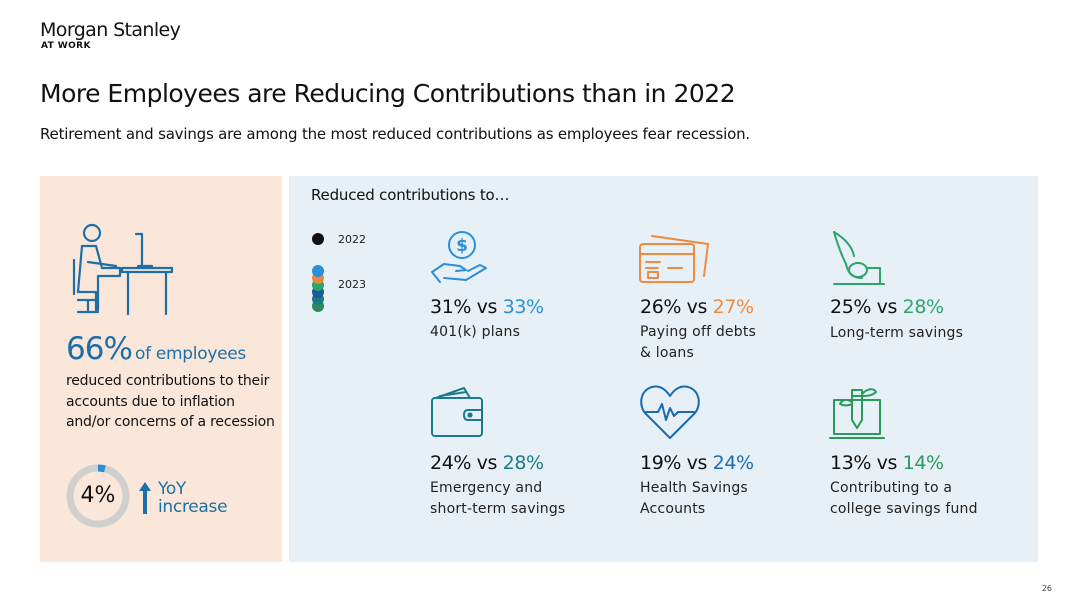 Image resolution: width=1080 pixels, height=607 pixels. I want to click on yoy-line-2: increase, so click(193, 507).